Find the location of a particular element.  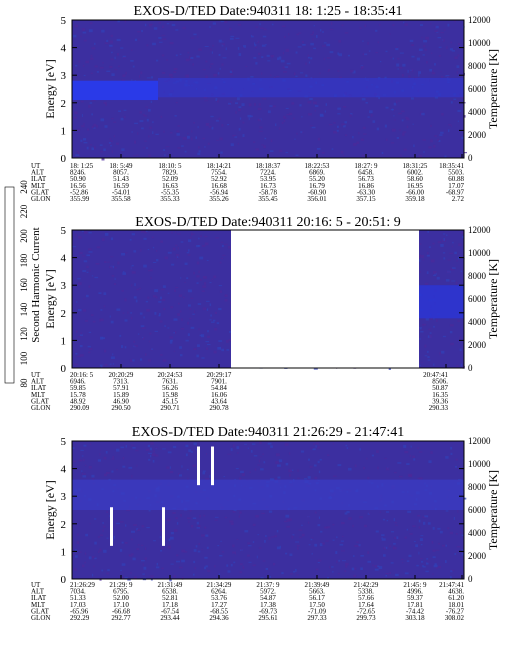

orbit-value-ut: 20:20:29 is located at coordinates (121, 375).